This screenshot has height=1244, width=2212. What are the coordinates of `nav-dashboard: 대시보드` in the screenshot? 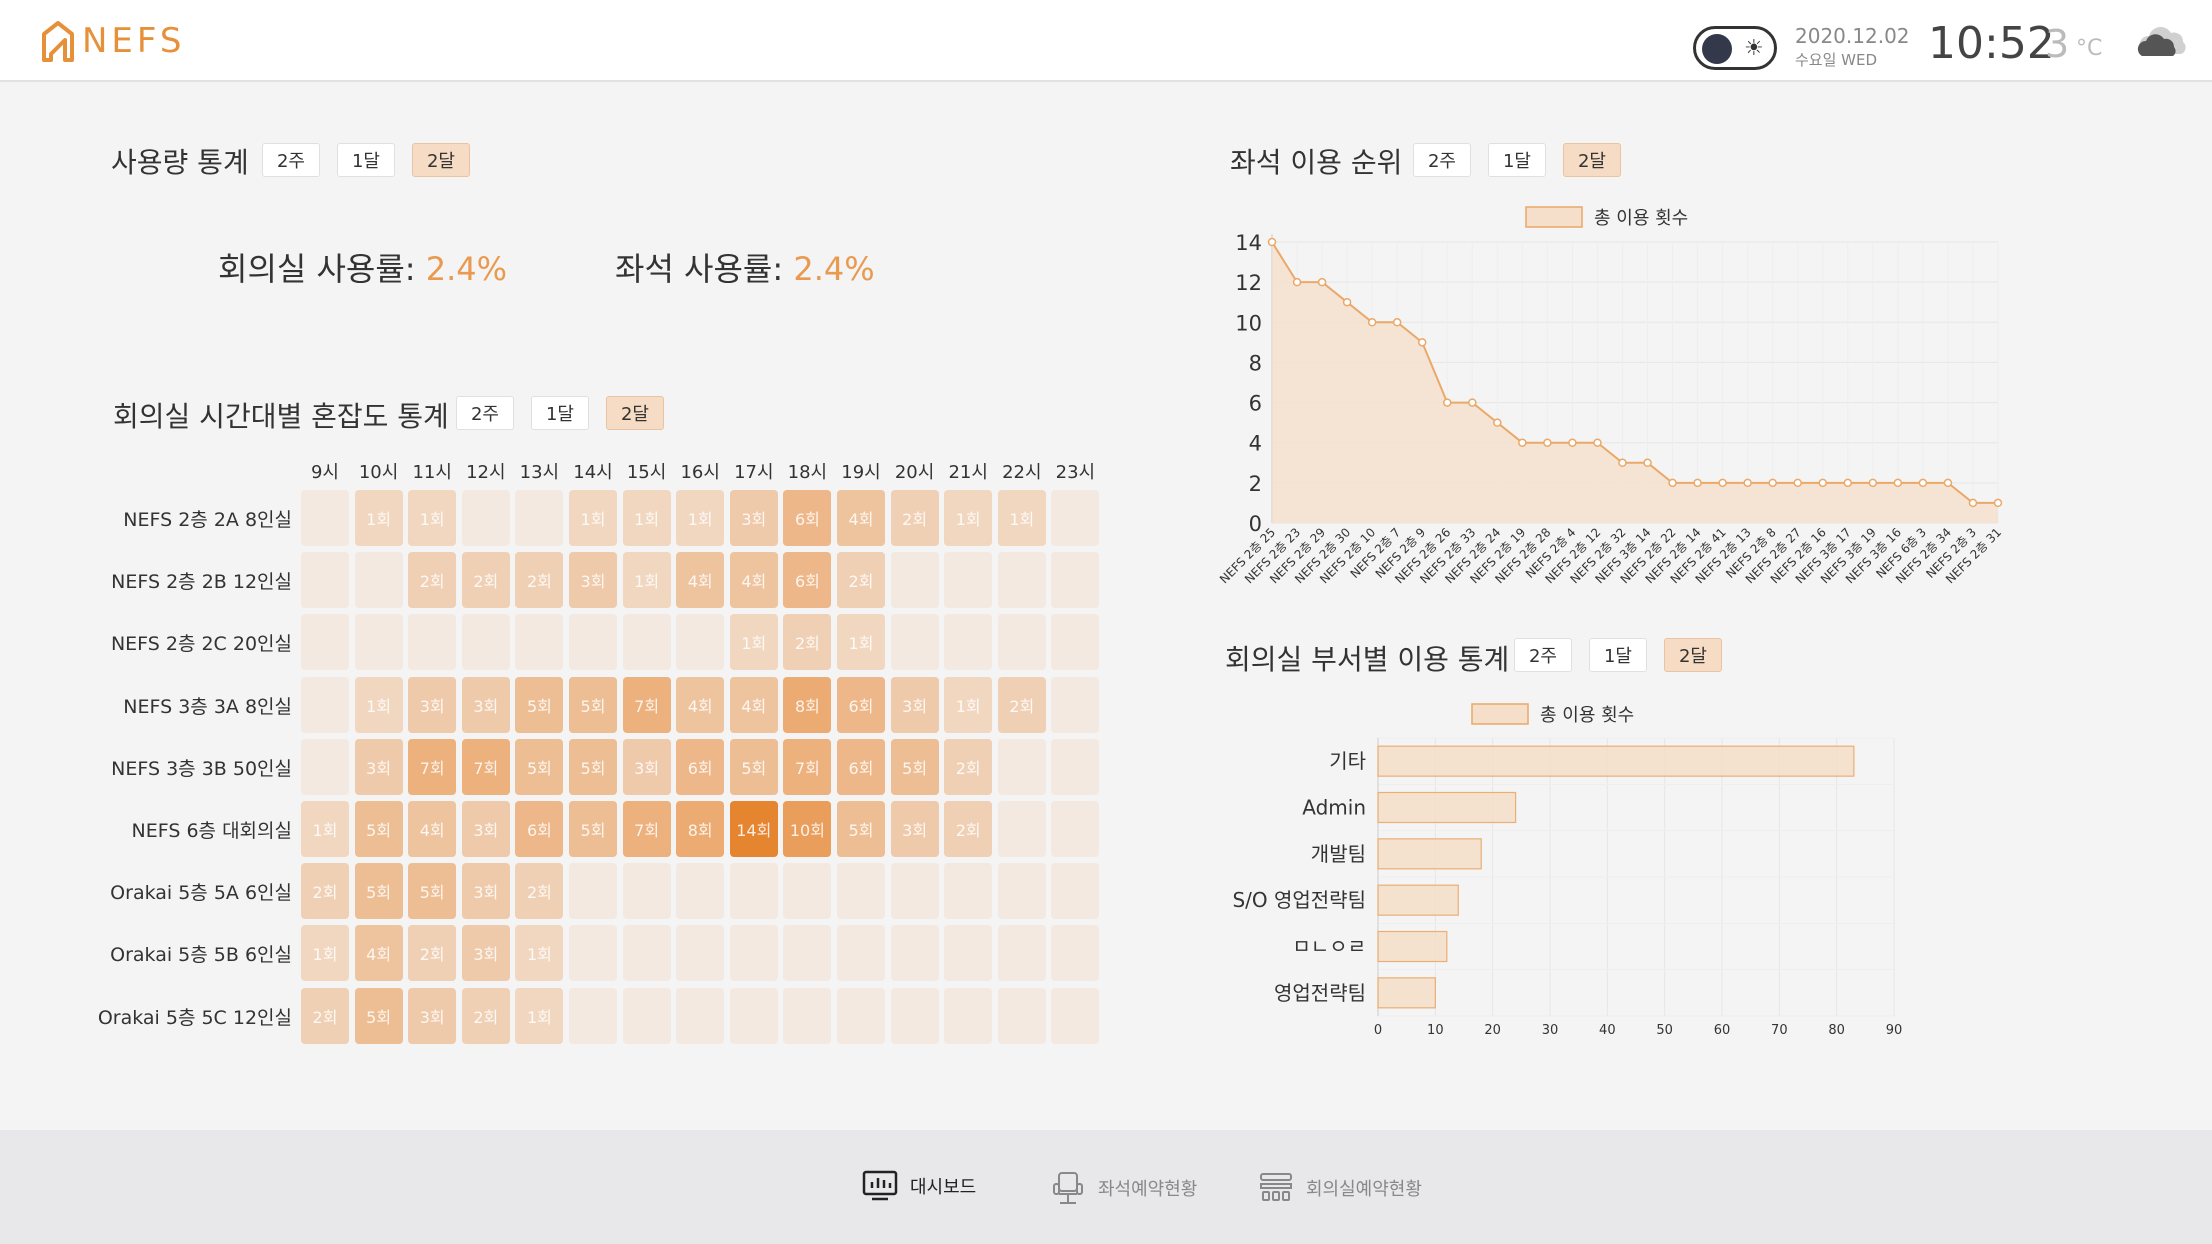 It's located at (919, 1186).